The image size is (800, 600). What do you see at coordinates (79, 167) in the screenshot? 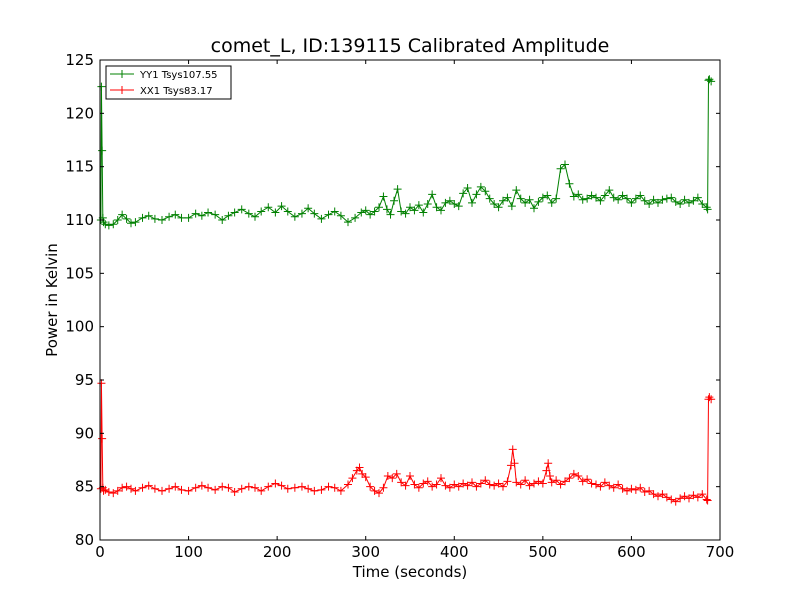
I see `y-tick-label: 115` at bounding box center [79, 167].